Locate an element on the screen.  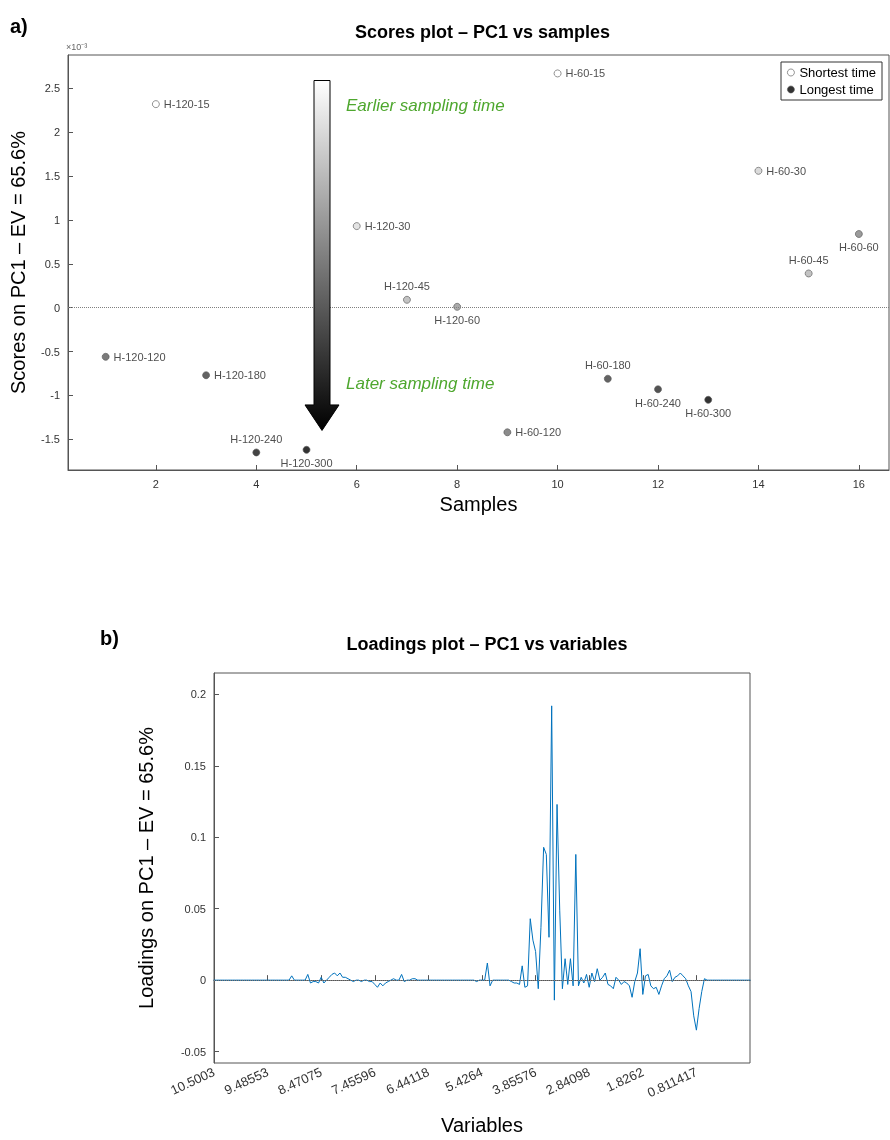
annotation: Later sampling time is located at coordinates (420, 383).